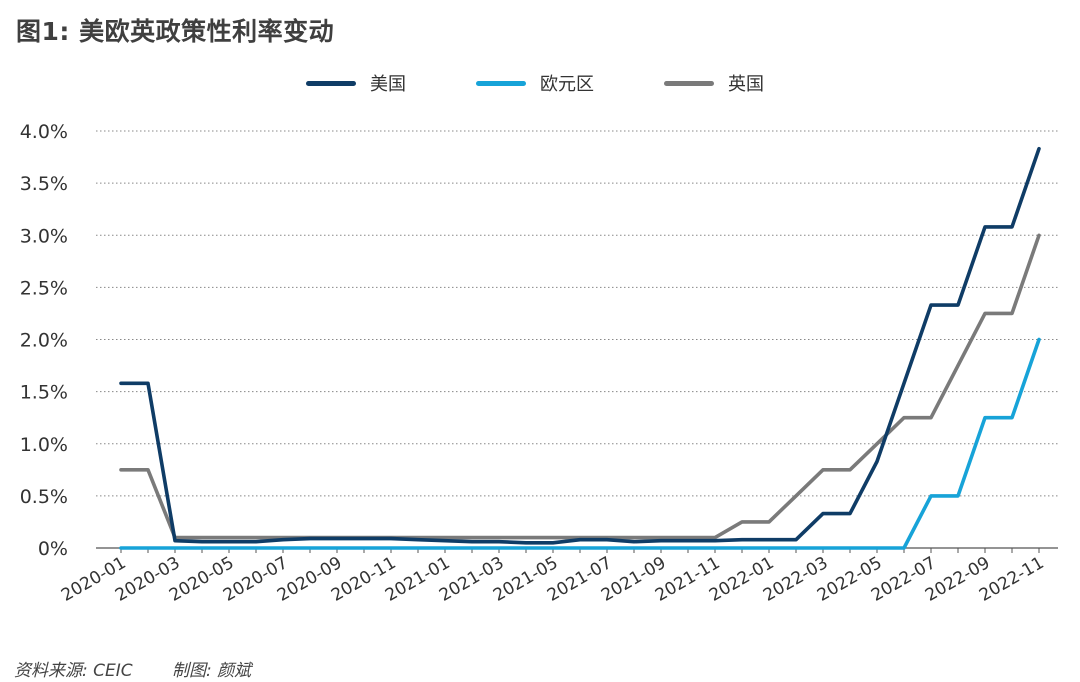 This screenshot has height=682, width=1080. What do you see at coordinates (567, 84) in the screenshot?
I see `legend-label-ez: 欧元区` at bounding box center [567, 84].